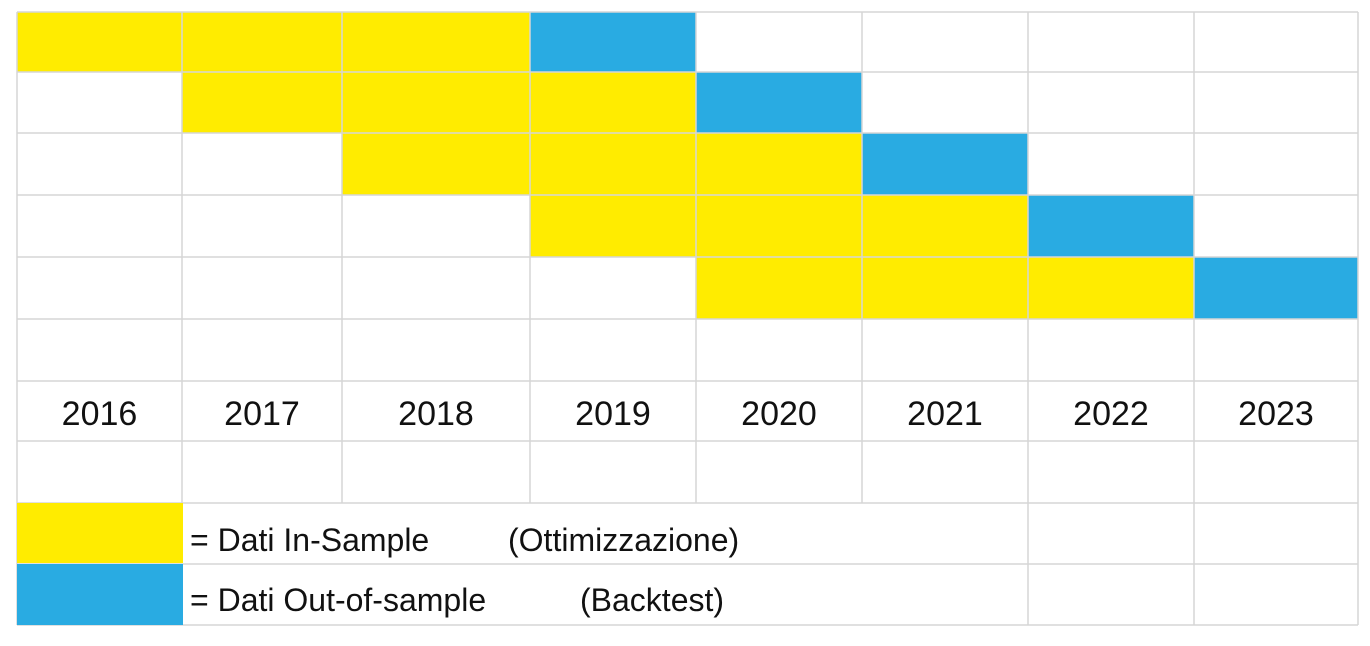 Image resolution: width=1370 pixels, height=646 pixels. Describe the element at coordinates (623, 540) in the screenshot. I see `legend-in-sample-note: (Ottimizzazione)` at that location.